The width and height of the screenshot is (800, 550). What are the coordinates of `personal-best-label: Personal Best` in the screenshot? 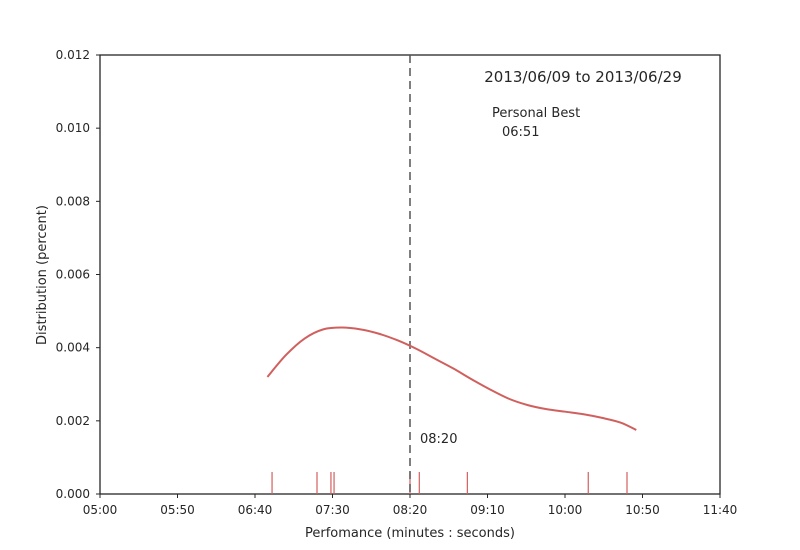 It's located at (536, 113).